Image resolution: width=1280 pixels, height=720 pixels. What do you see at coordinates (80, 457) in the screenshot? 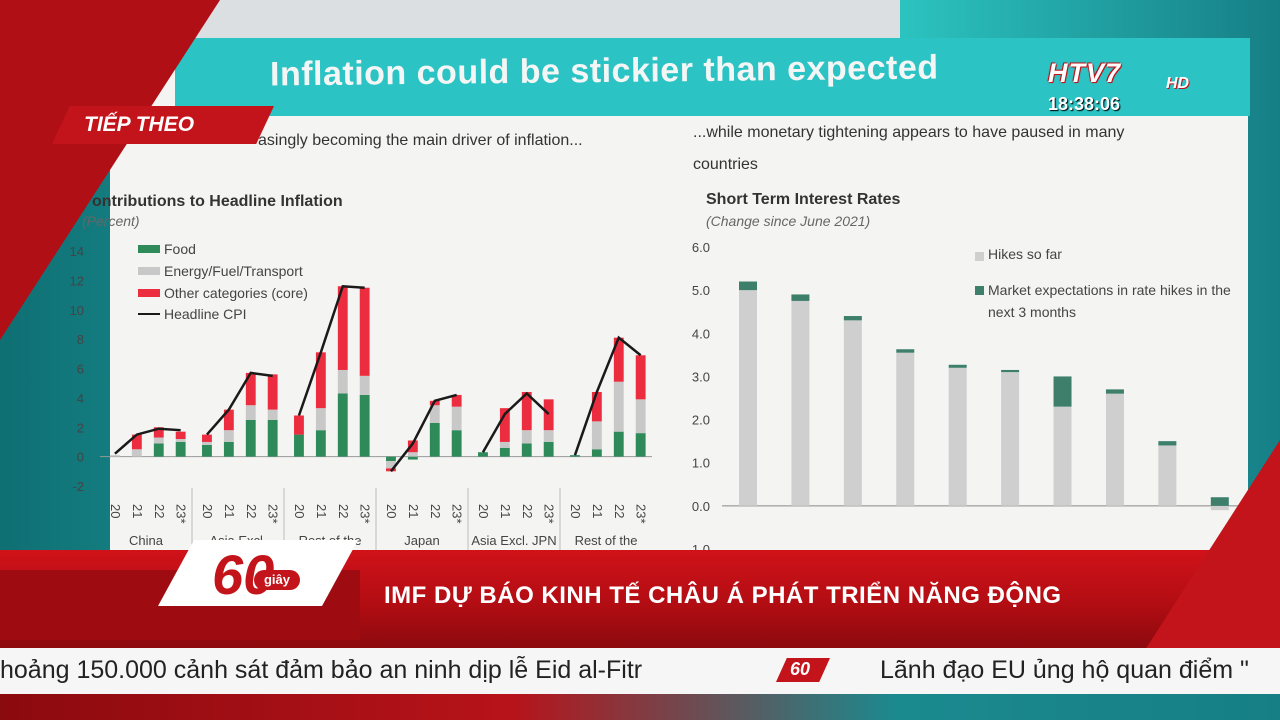
I see `left-y-tick-label: 0` at bounding box center [80, 457].